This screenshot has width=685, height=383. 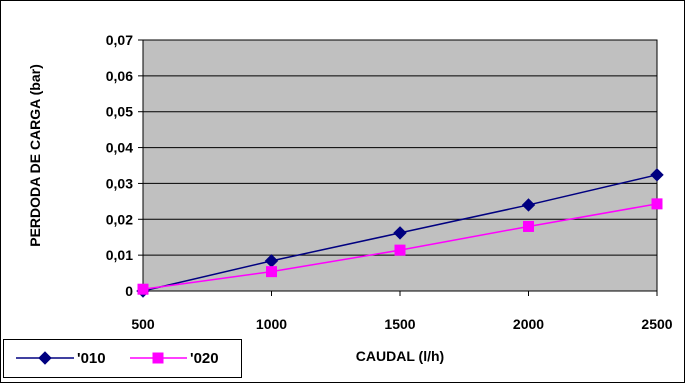 I want to click on x-tick-label: 500, so click(x=143, y=324).